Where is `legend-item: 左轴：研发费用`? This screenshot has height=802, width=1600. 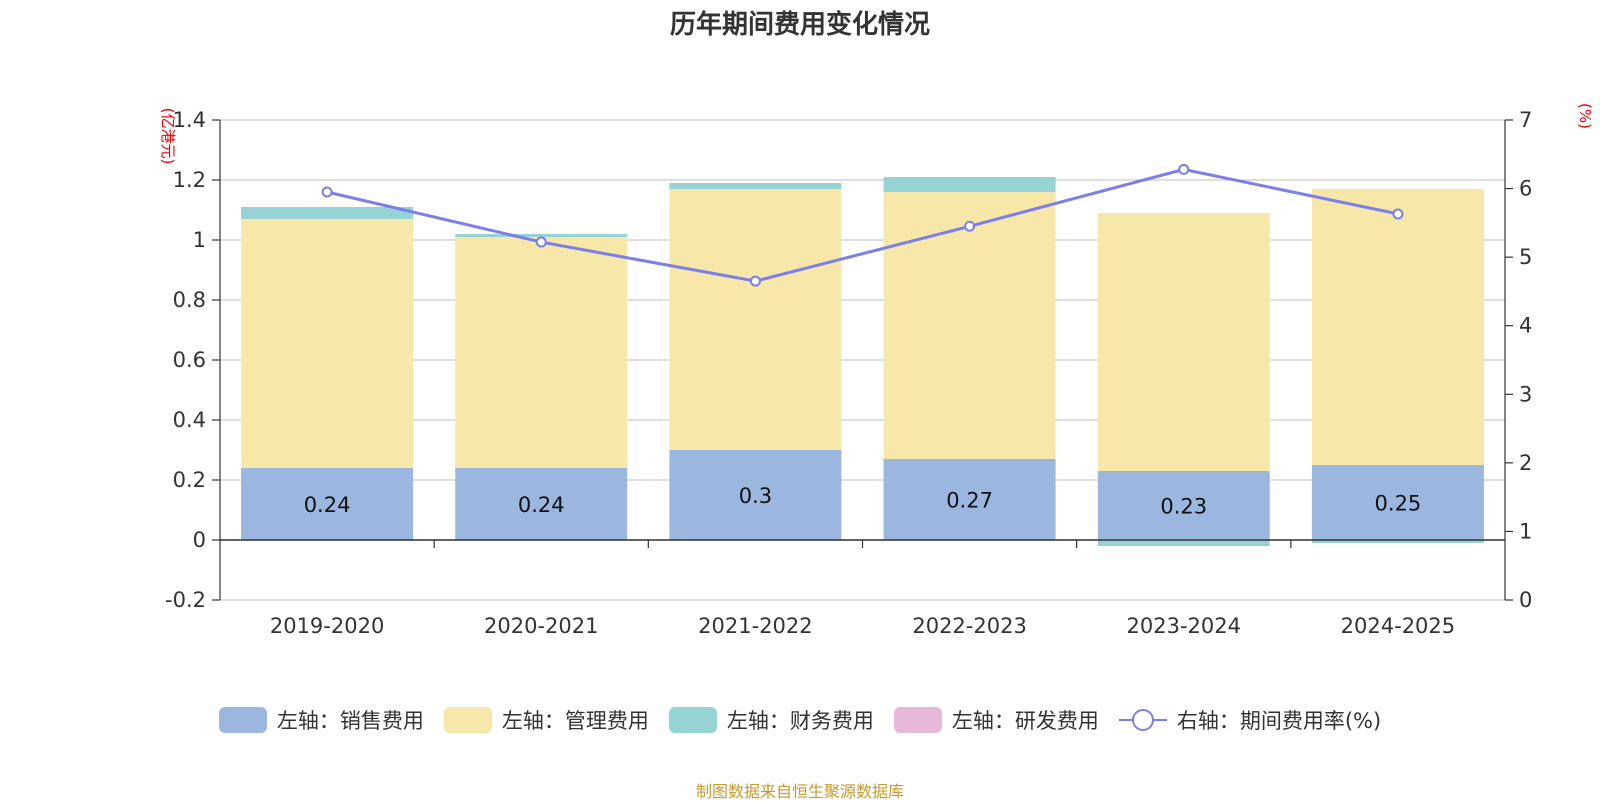
legend-item: 左轴：研发费用 is located at coordinates (996, 720).